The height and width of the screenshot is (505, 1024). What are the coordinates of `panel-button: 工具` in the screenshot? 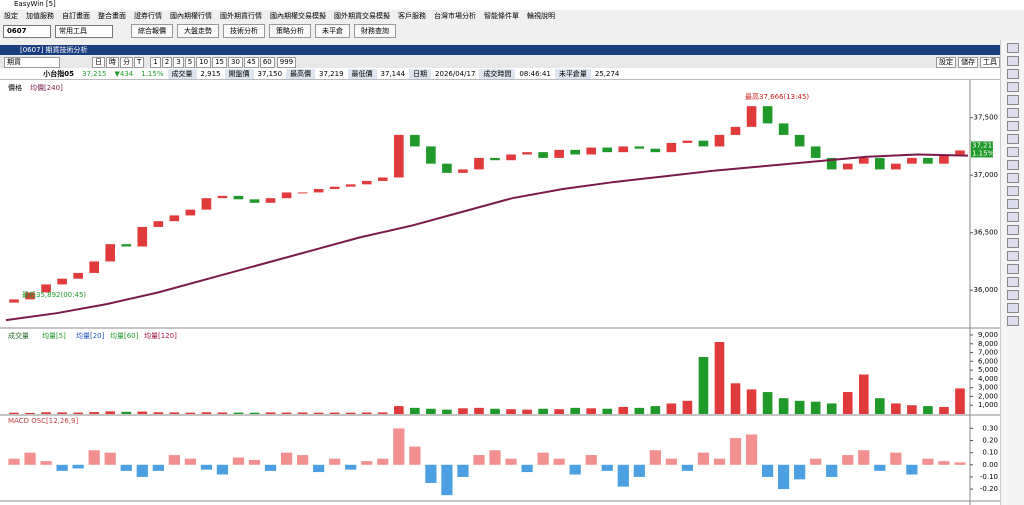 It's located at (990, 62).